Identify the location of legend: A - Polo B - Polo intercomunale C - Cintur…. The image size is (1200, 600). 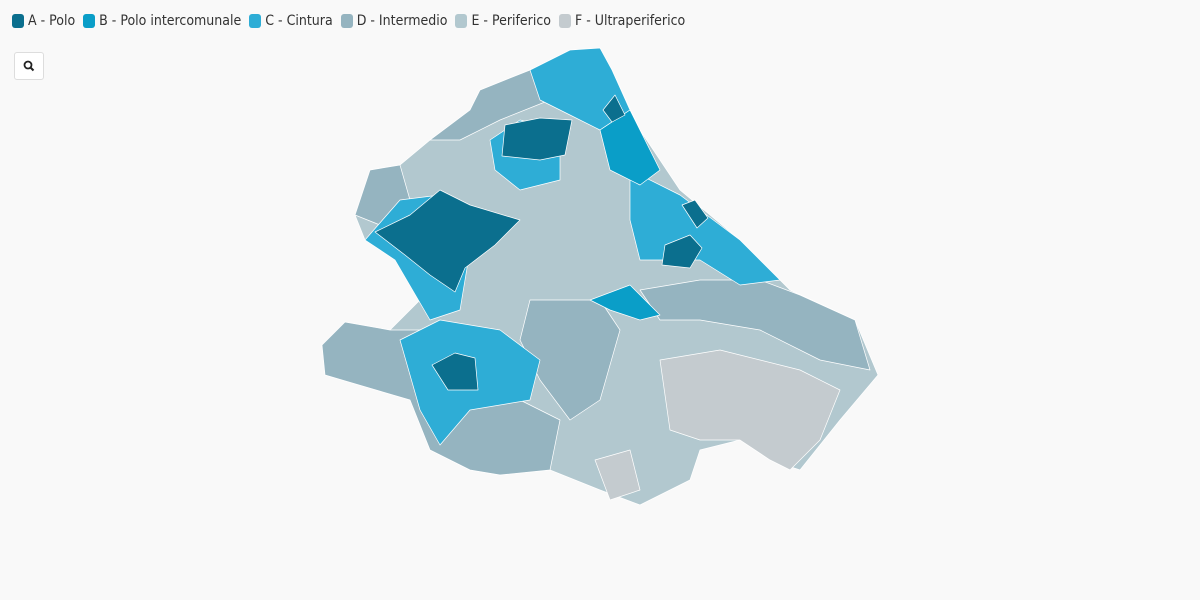
(348, 21).